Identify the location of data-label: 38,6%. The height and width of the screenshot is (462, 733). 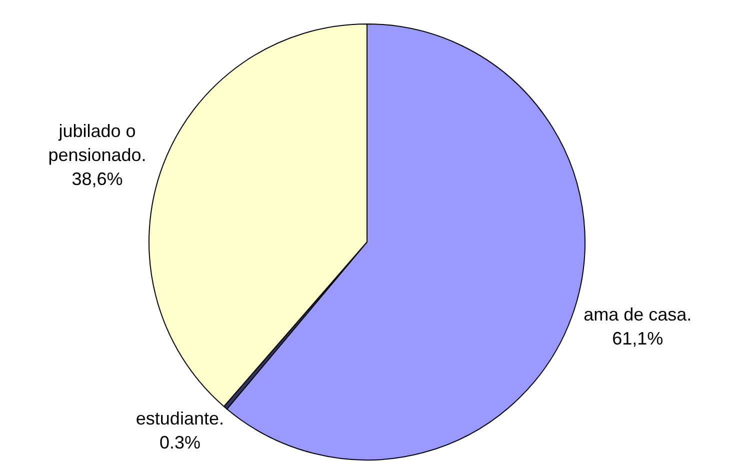
(97, 179).